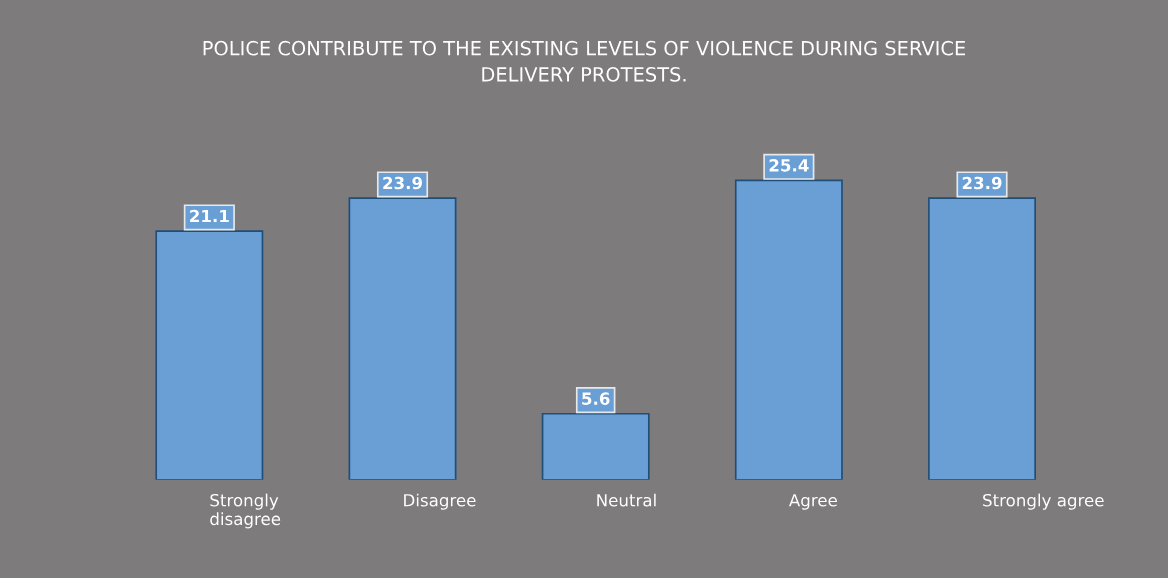 This screenshot has width=1168, height=578. What do you see at coordinates (1043, 501) in the screenshot?
I see `x-tick-label: Strongly agree` at bounding box center [1043, 501].